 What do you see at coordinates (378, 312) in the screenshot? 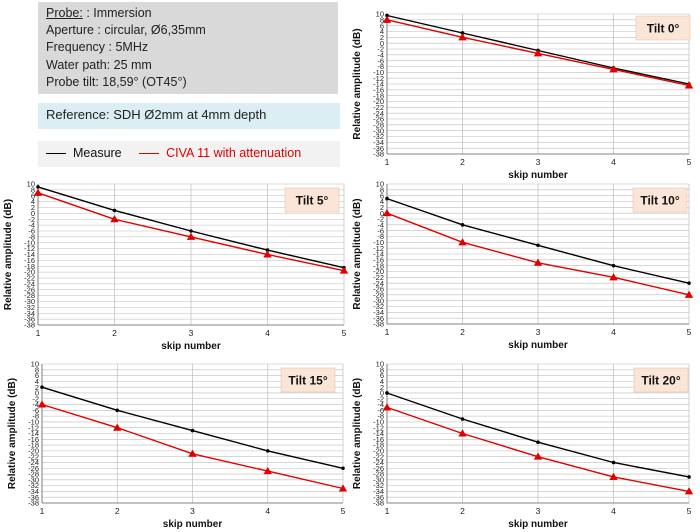
I see `y-tick-label: -34` at bounding box center [378, 312].